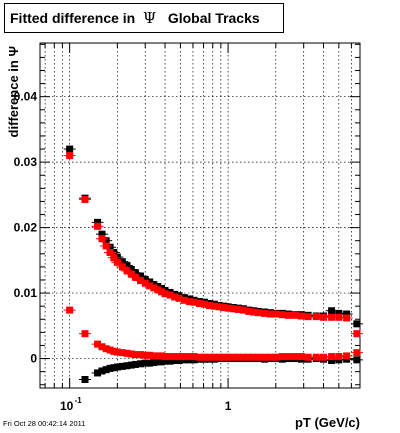  Describe the element at coordinates (67, 406) in the screenshot. I see `x-tick-label: 10` at that location.